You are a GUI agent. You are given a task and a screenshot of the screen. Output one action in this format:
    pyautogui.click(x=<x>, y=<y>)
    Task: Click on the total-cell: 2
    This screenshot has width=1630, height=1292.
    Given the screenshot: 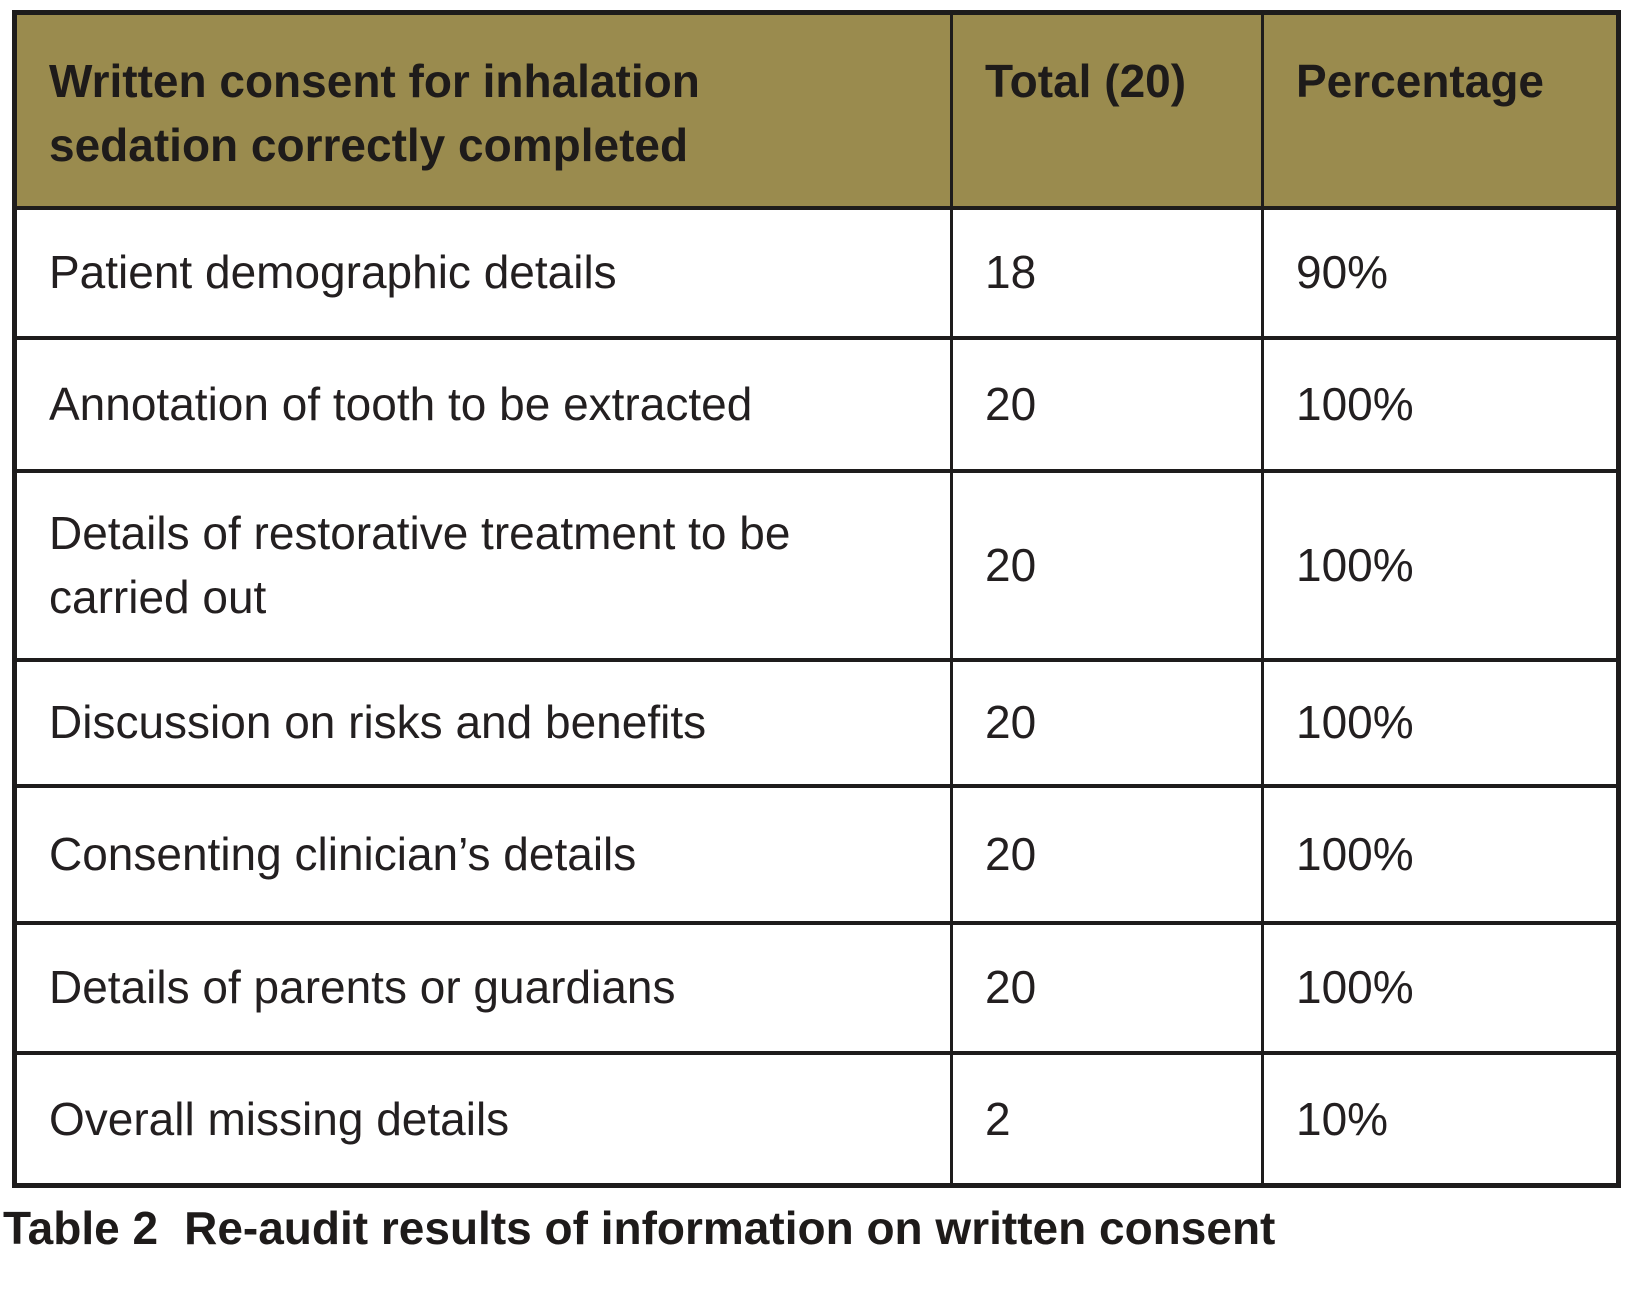 What is the action you would take?
    pyautogui.click(x=1107, y=1119)
    